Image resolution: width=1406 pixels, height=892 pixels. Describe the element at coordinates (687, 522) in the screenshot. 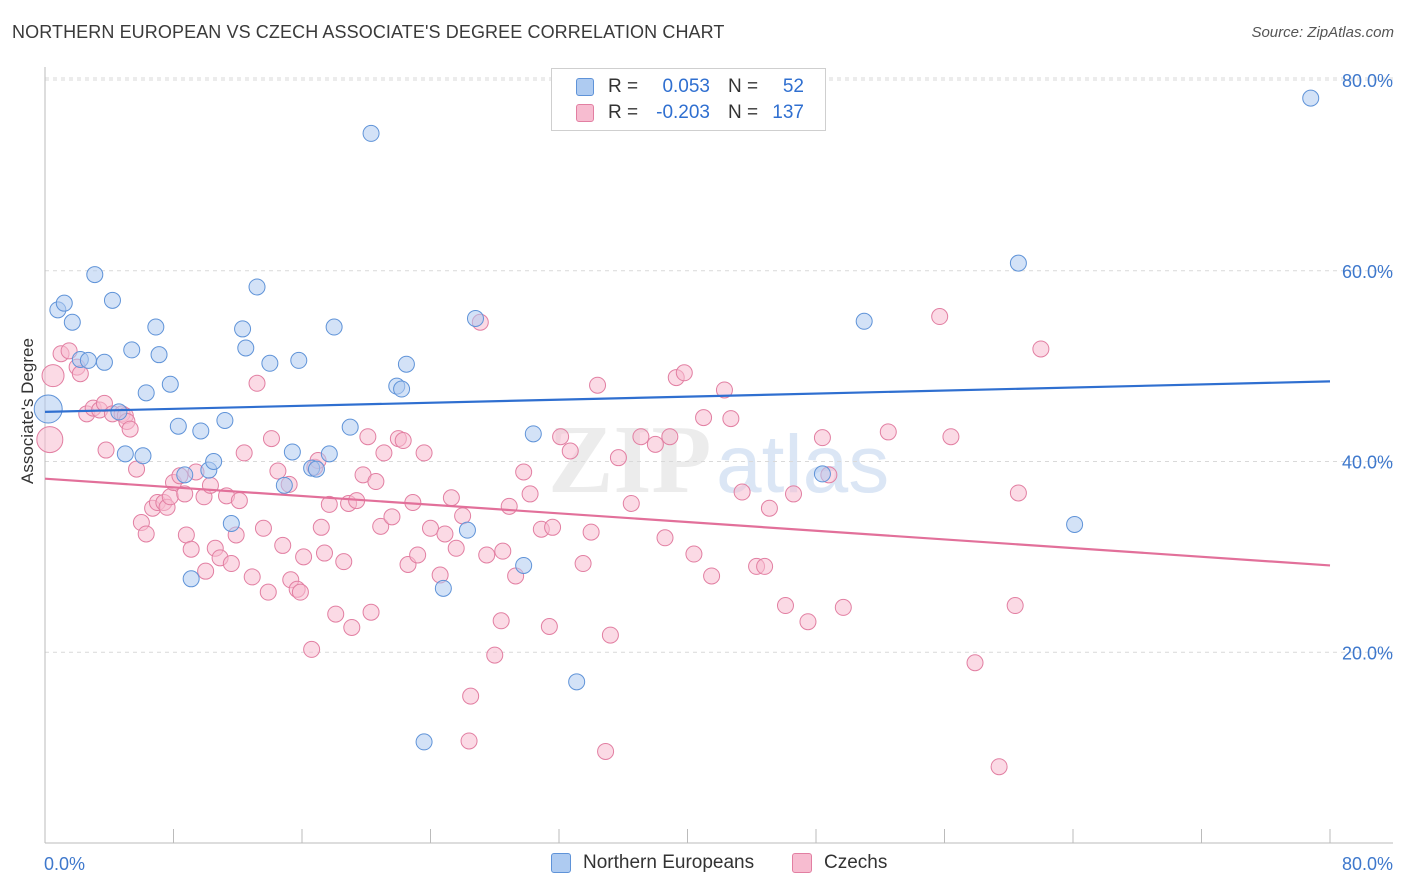

I see `trend-line-czechs` at that location.